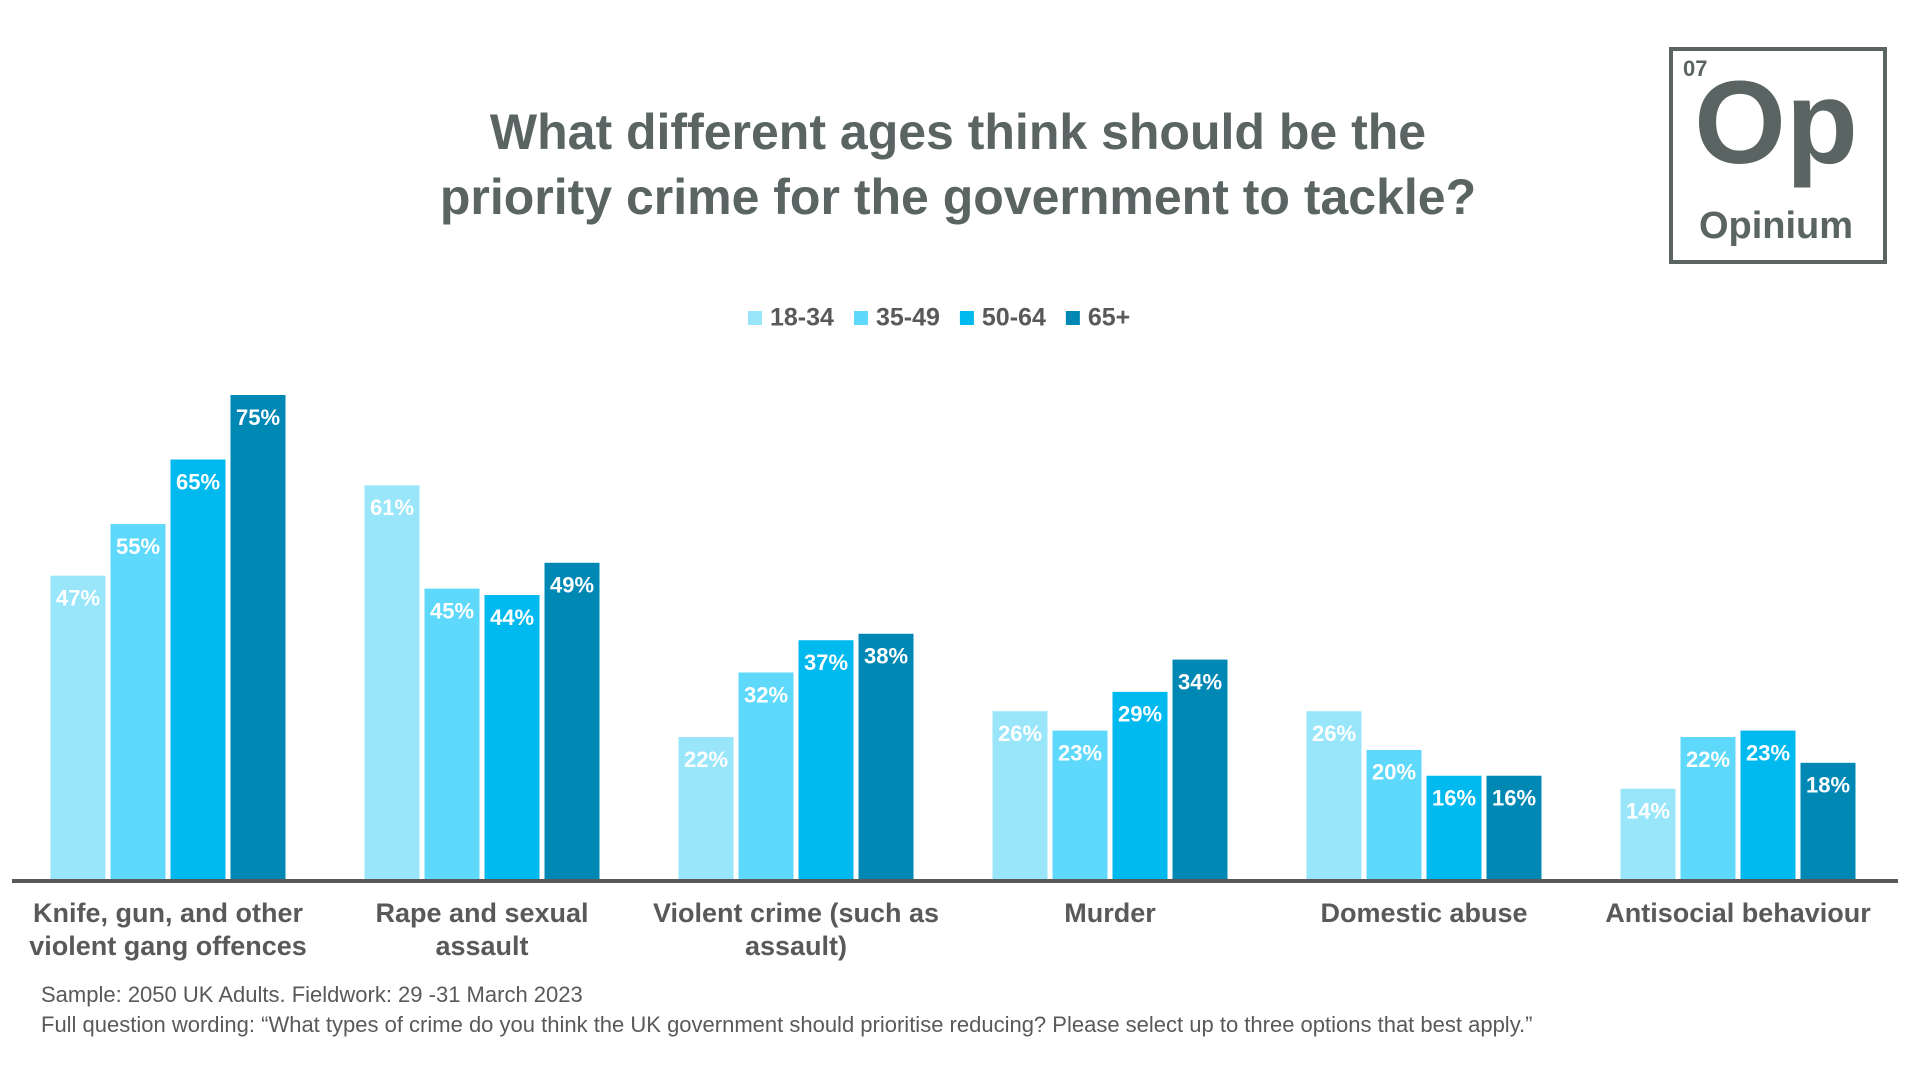 The image size is (1909, 1077). Describe the element at coordinates (766, 694) in the screenshot. I see `value-label: 32%` at that location.